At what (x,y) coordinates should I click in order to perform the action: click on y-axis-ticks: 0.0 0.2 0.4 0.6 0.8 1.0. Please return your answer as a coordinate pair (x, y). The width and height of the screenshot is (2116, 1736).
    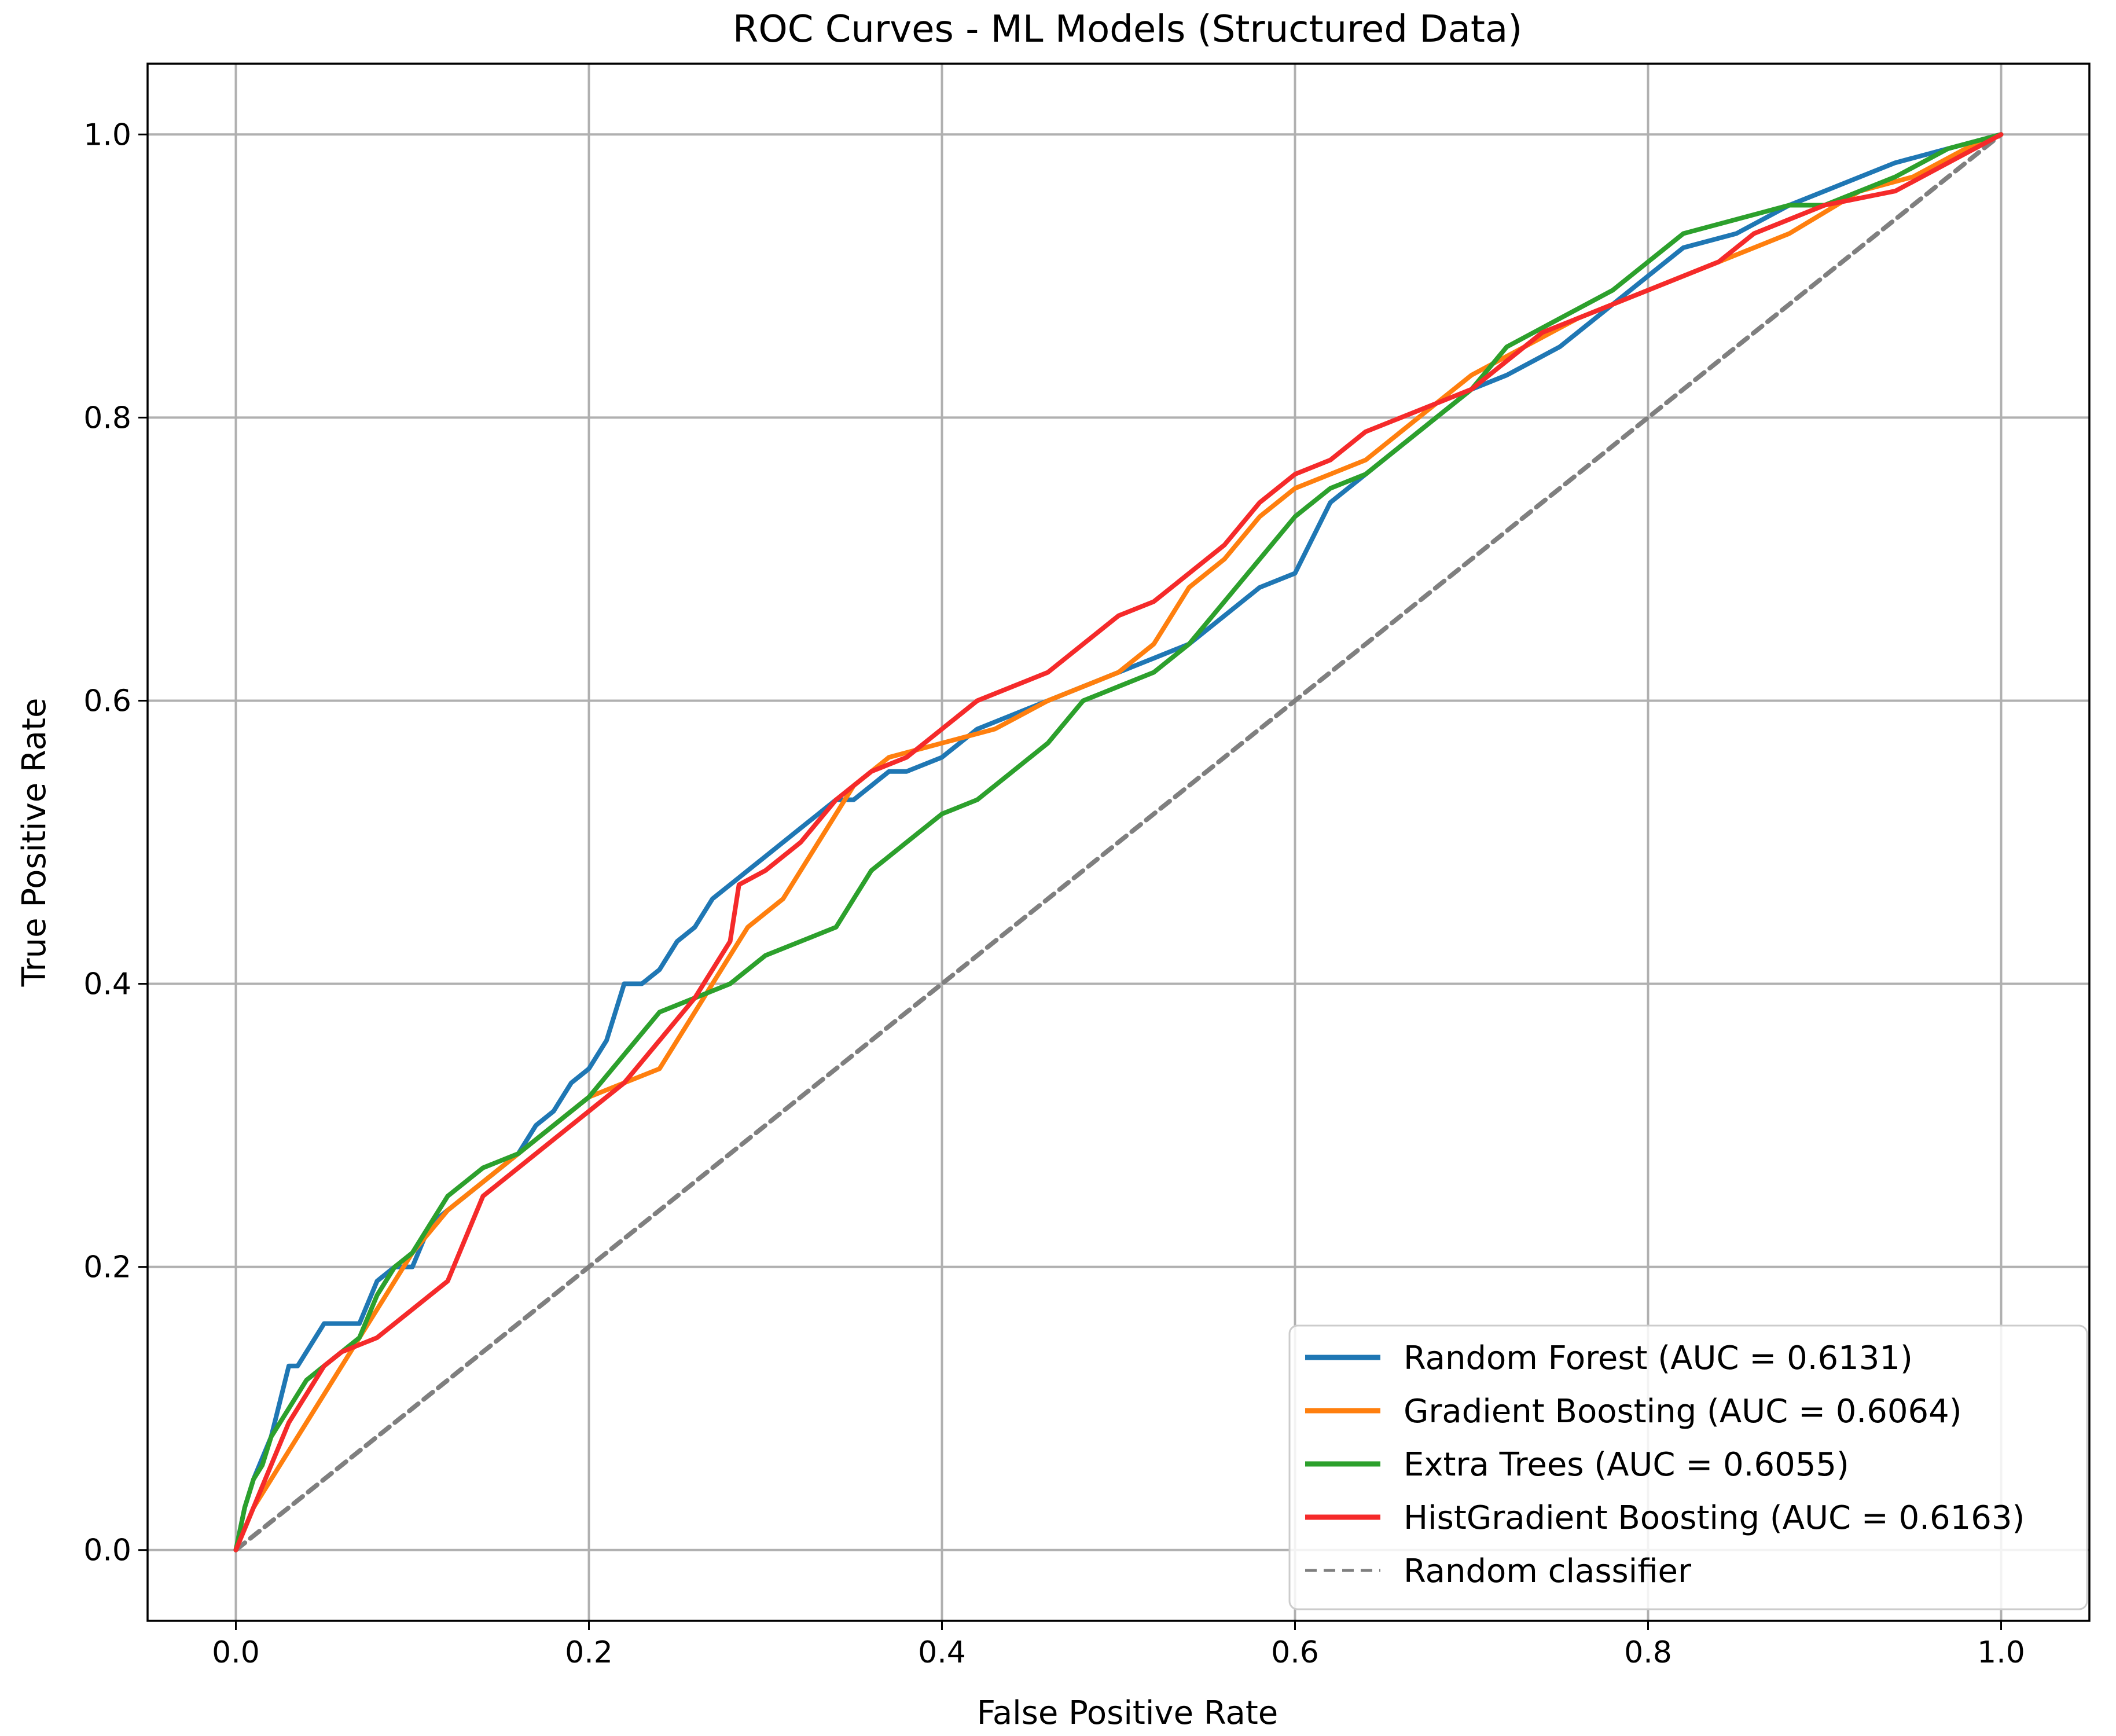
    Looking at the image, I should click on (116, 843).